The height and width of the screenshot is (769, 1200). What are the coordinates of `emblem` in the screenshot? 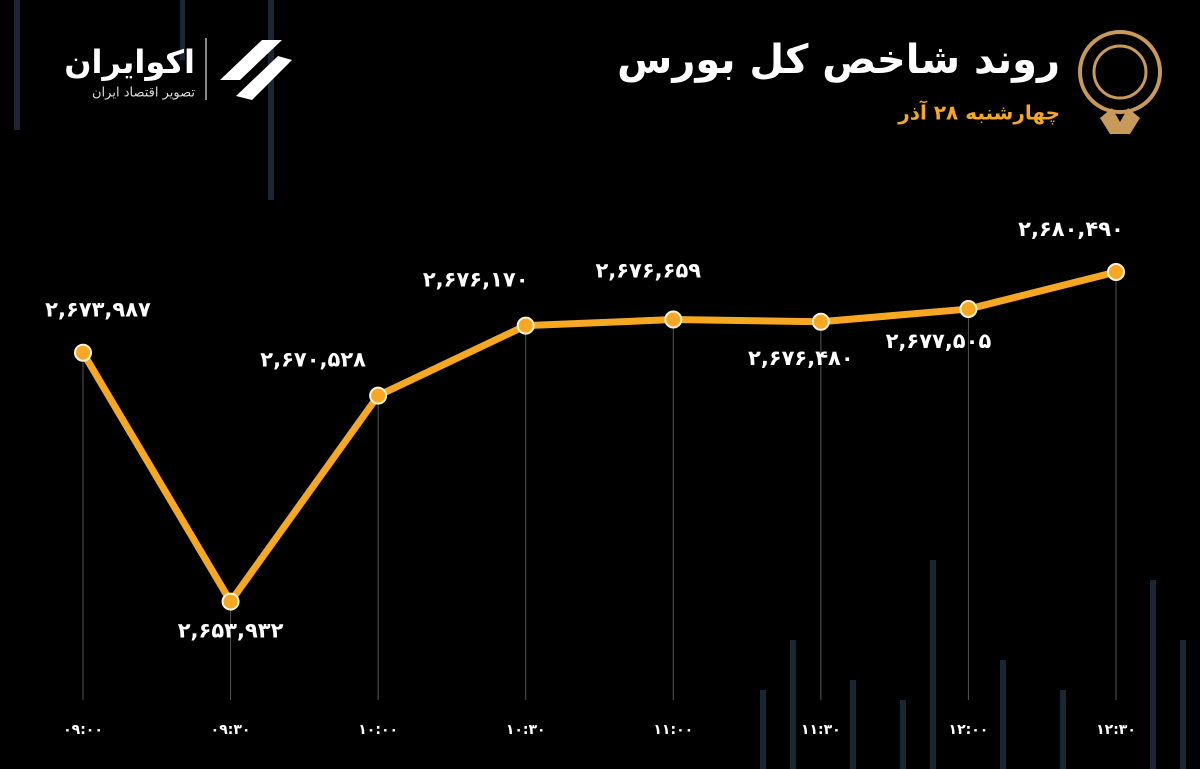 It's located at (1120, 82).